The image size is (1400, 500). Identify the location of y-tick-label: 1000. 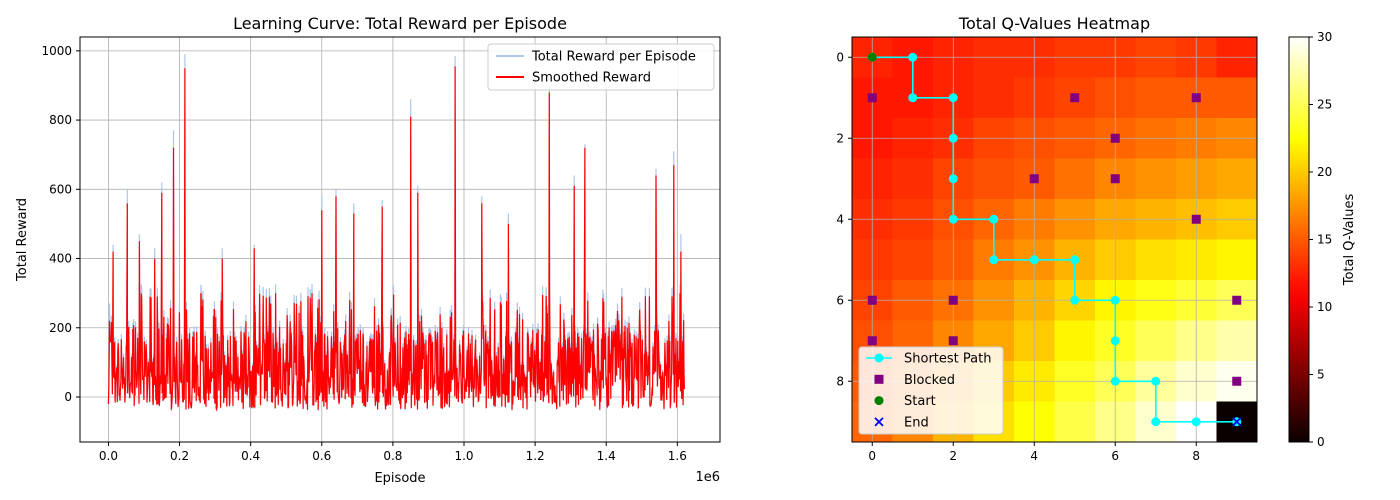
(56, 51).